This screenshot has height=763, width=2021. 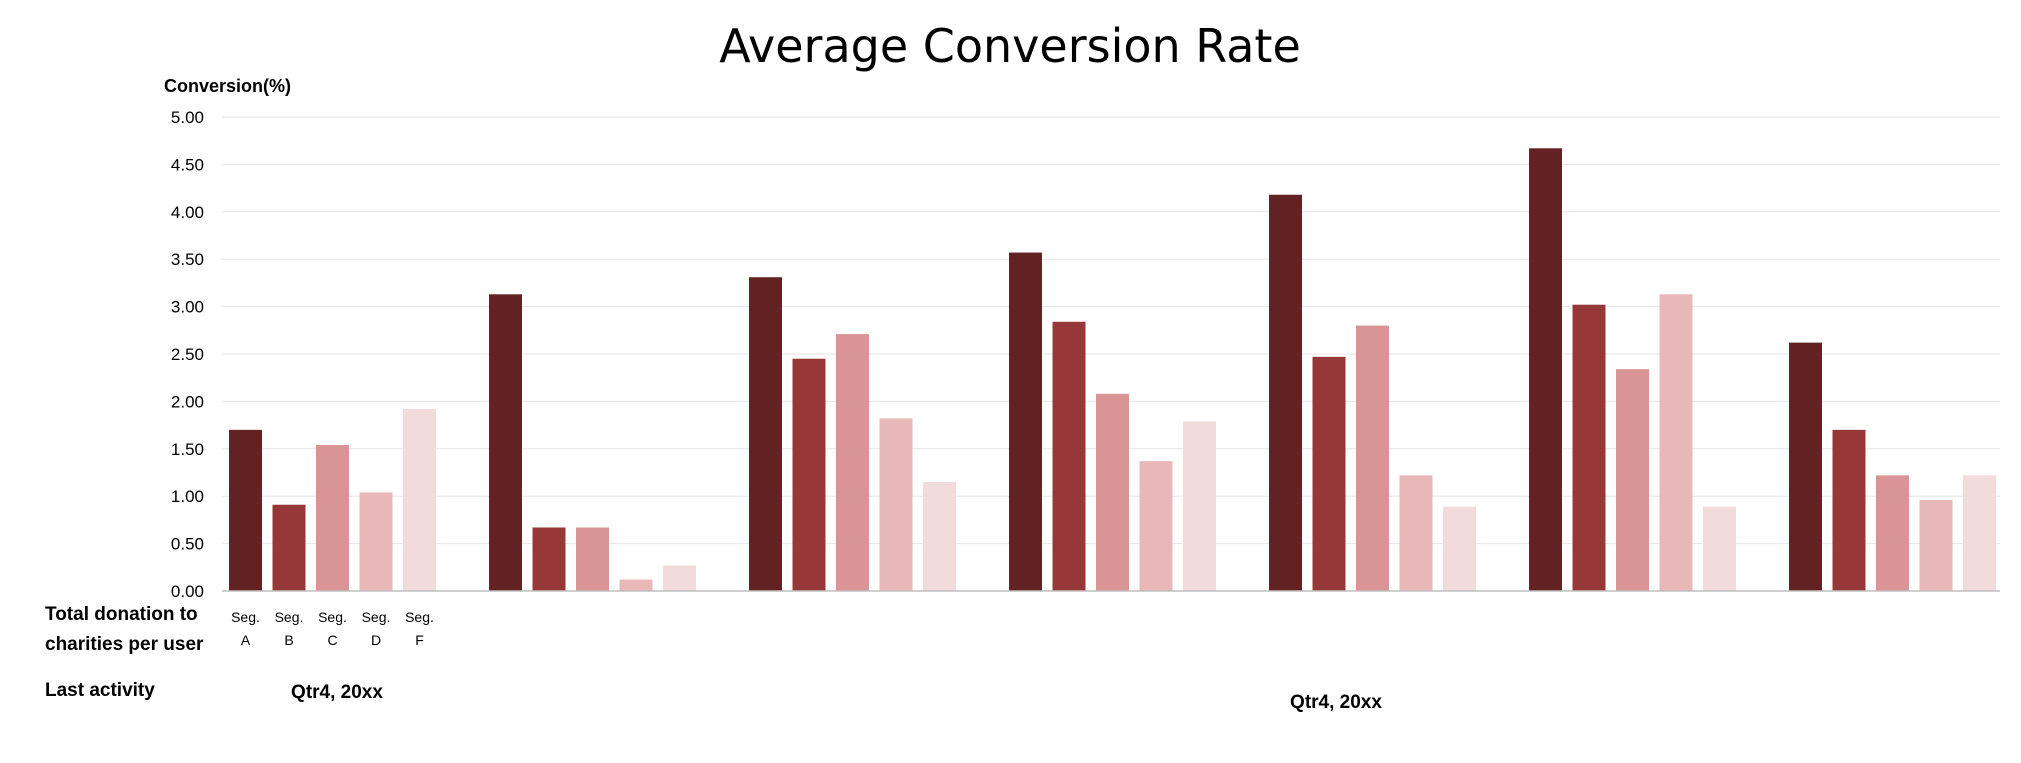 What do you see at coordinates (1849, 510) in the screenshot?
I see `bar-group7-seg2` at bounding box center [1849, 510].